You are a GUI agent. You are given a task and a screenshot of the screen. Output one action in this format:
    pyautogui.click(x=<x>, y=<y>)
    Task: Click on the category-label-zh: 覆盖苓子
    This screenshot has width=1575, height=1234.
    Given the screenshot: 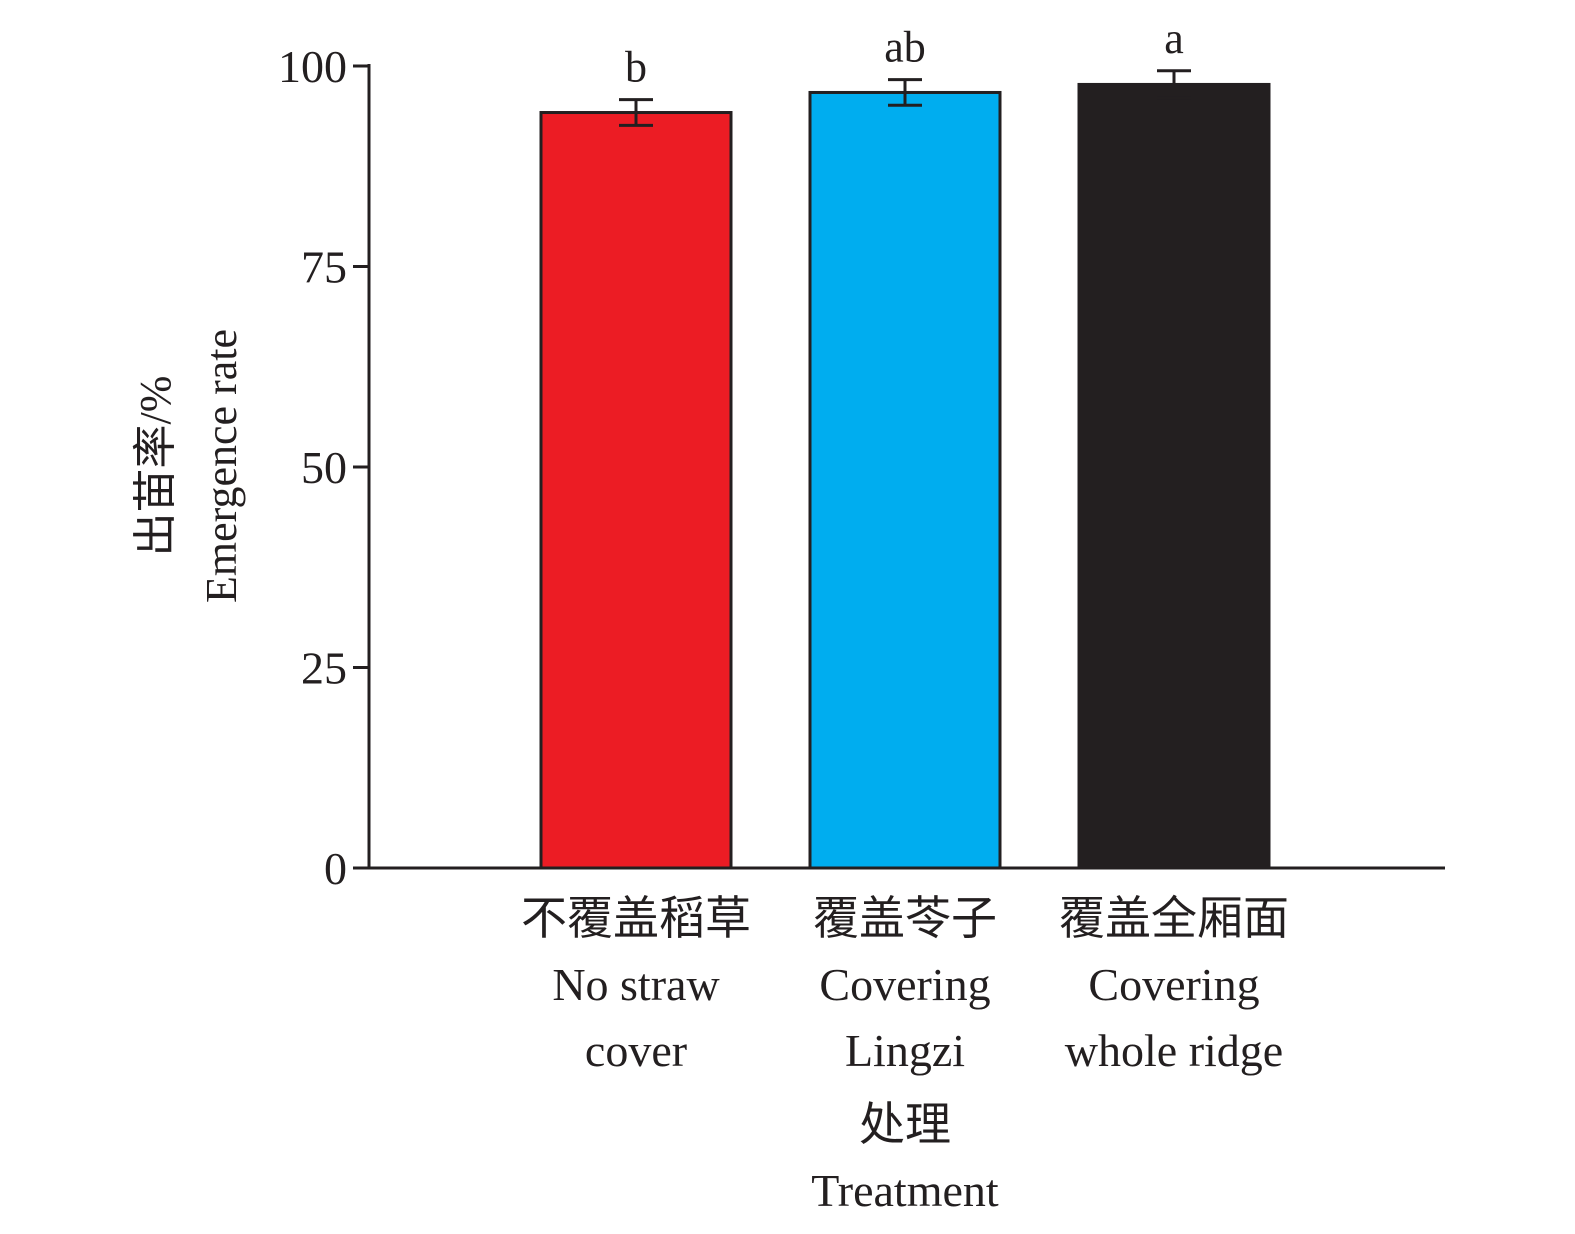 What is the action you would take?
    pyautogui.click(x=905, y=918)
    